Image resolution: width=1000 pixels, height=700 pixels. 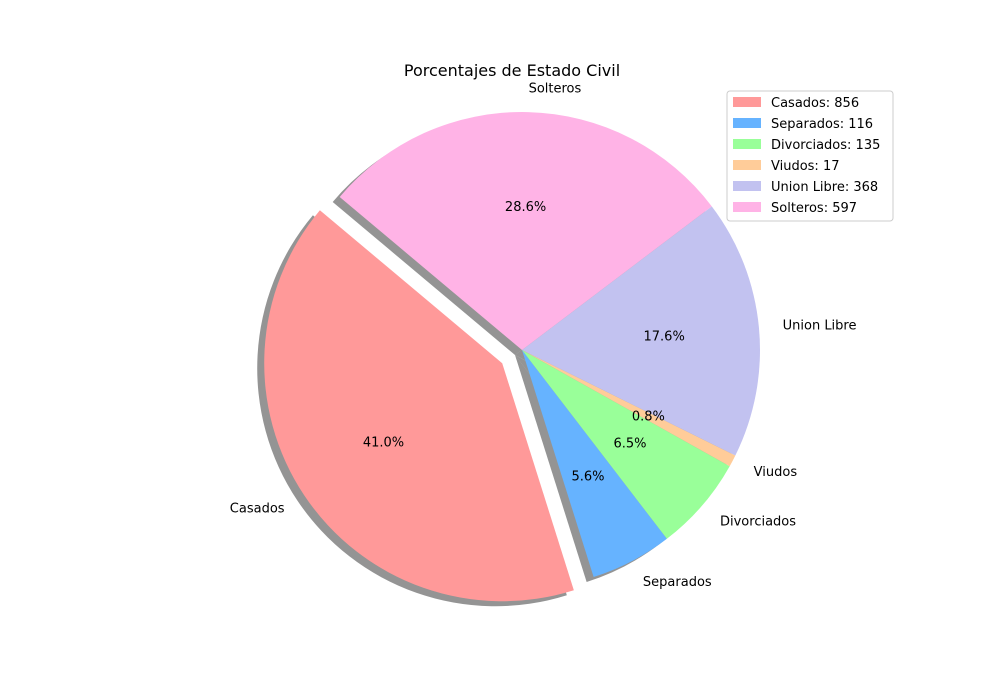 What do you see at coordinates (820, 325) in the screenshot?
I see `category-label-union-libre: Union Libre` at bounding box center [820, 325].